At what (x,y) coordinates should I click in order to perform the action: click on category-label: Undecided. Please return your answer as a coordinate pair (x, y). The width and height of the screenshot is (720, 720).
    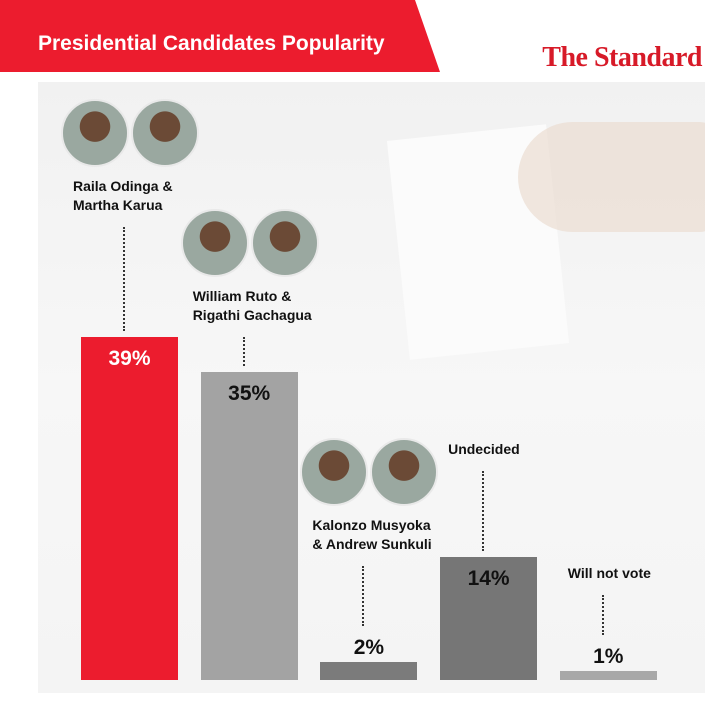
    Looking at the image, I should click on (484, 448).